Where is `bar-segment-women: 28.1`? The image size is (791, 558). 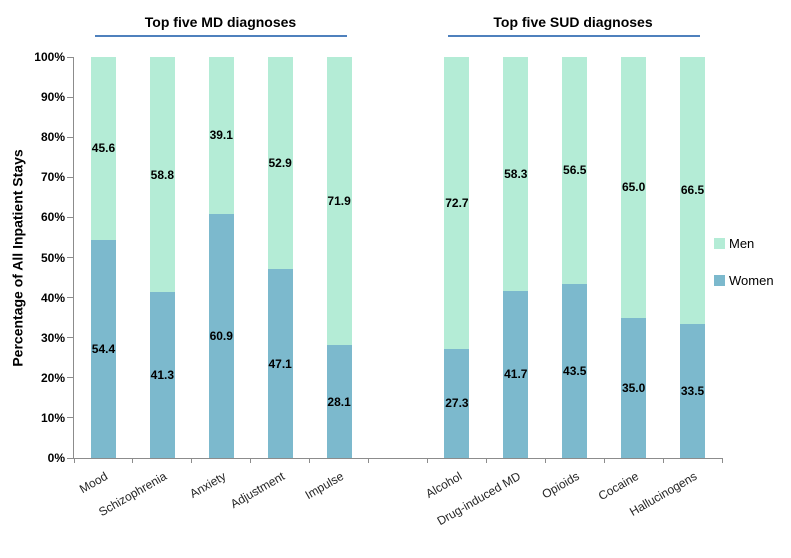 bar-segment-women: 28.1 is located at coordinates (339, 401).